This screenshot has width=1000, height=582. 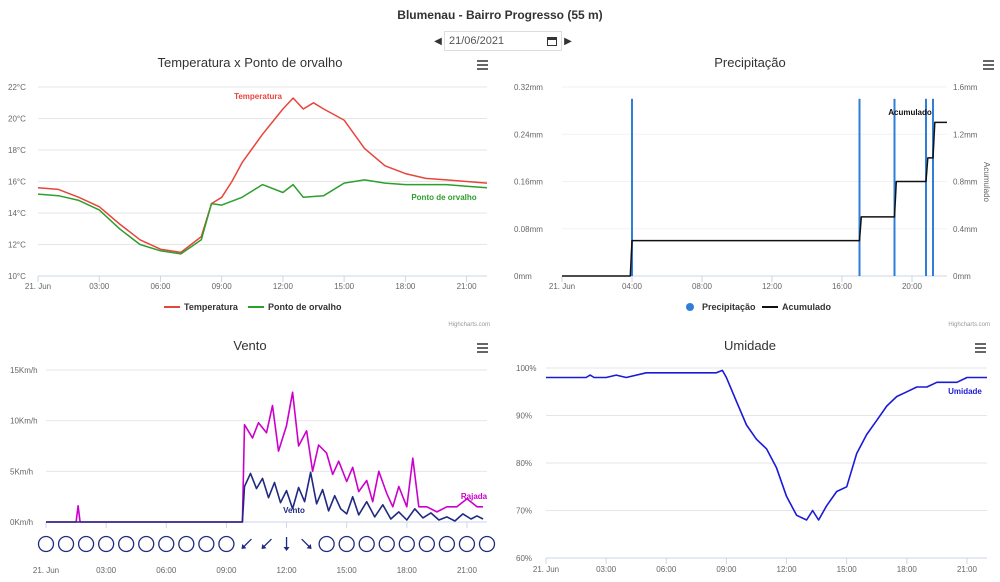 I want to click on page-title: Blumenau - Bairro Progresso (55 m), so click(x=500, y=15).